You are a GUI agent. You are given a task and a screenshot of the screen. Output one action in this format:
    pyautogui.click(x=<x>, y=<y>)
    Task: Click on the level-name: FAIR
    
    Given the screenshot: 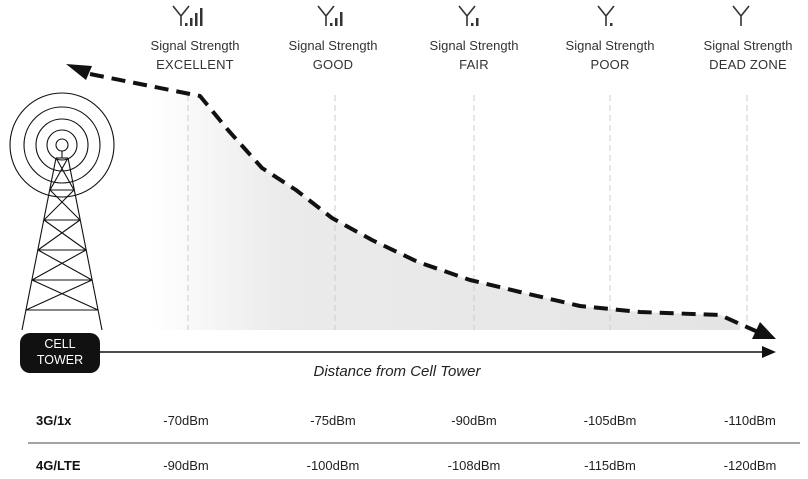 What is the action you would take?
    pyautogui.click(x=474, y=64)
    